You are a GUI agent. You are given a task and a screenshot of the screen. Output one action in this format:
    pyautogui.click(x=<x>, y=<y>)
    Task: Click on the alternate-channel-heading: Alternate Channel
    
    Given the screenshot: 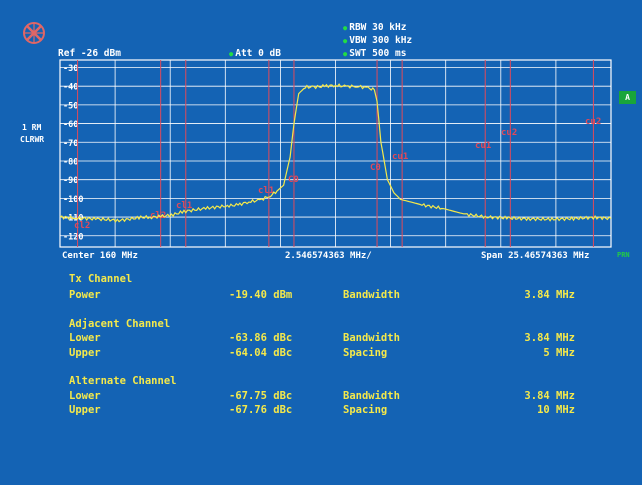 What is the action you would take?
    pyautogui.click(x=123, y=381)
    